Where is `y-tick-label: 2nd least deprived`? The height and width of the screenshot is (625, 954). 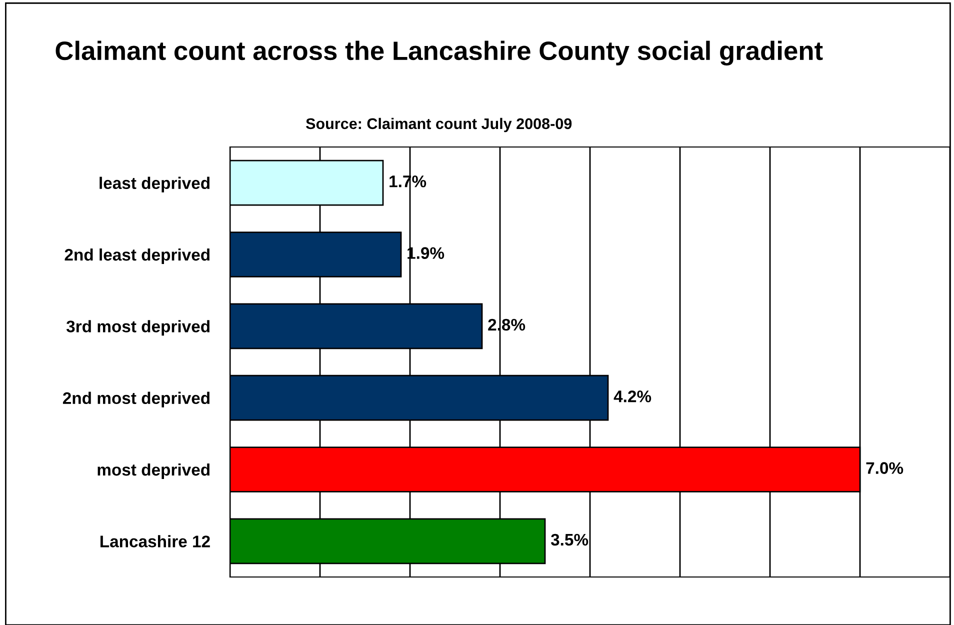
y-tick-label: 2nd least deprived is located at coordinates (137, 256).